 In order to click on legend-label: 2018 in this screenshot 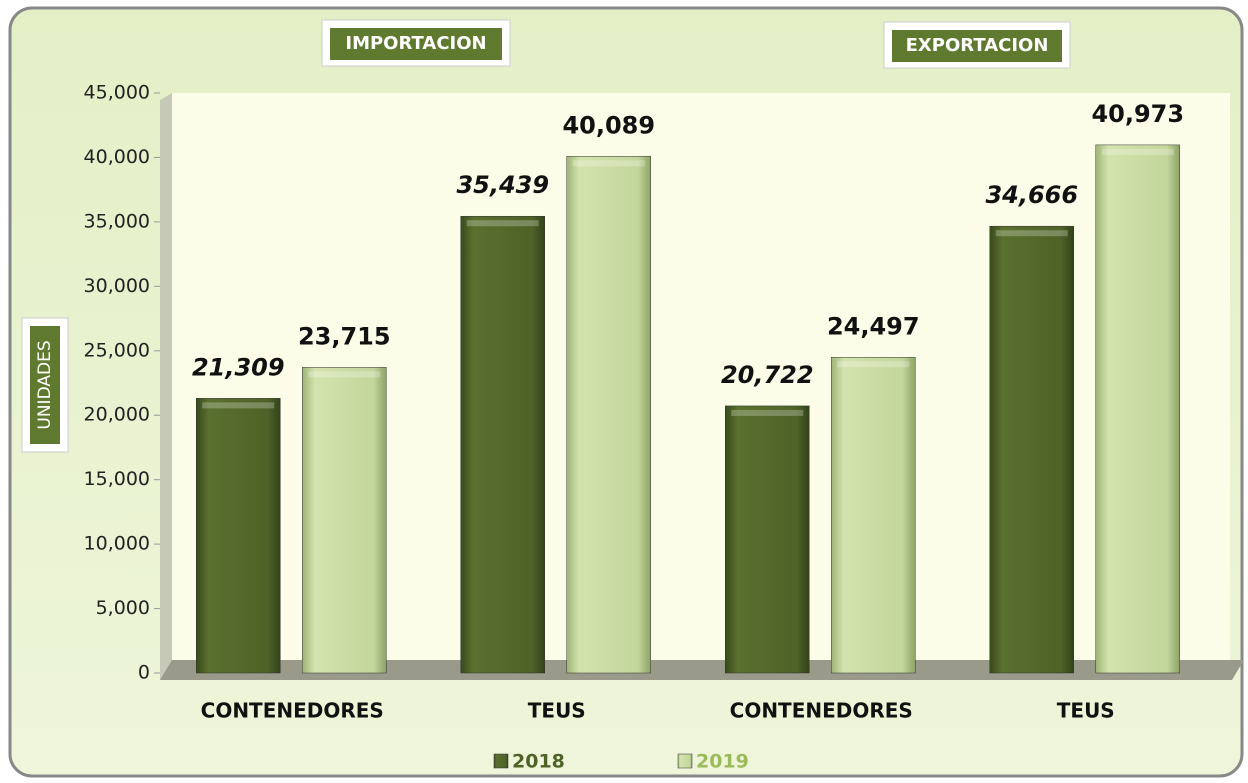, I will do `click(538, 762)`.